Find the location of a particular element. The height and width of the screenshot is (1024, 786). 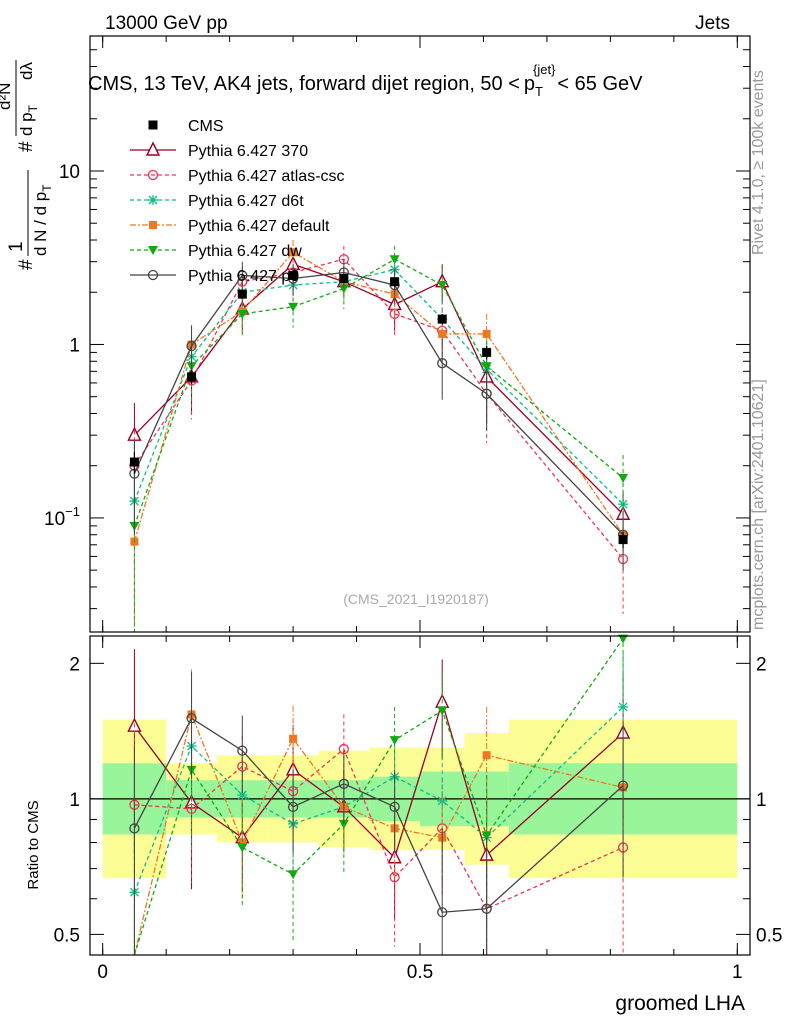

ytick-bot-label-right-2: 2 is located at coordinates (761, 664).